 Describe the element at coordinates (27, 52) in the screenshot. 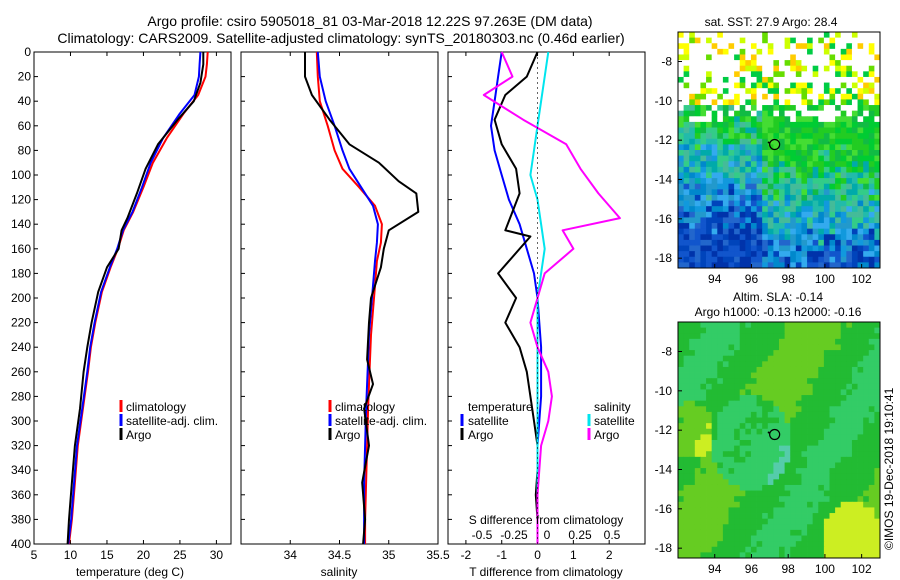

I see `y-tick-label: 0` at that location.